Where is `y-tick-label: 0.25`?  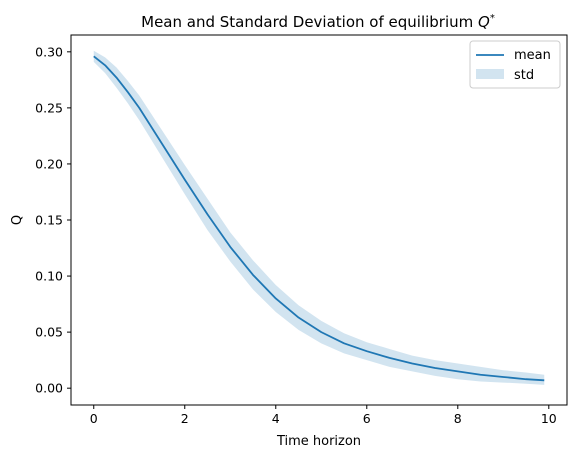
y-tick-label: 0.25 is located at coordinates (49, 107).